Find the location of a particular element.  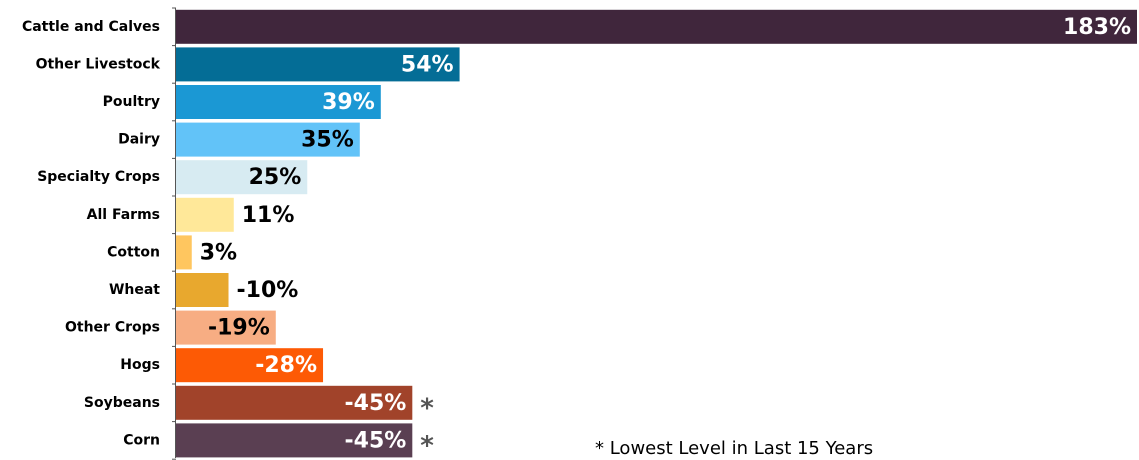

category-label: Soybeans is located at coordinates (122, 403).